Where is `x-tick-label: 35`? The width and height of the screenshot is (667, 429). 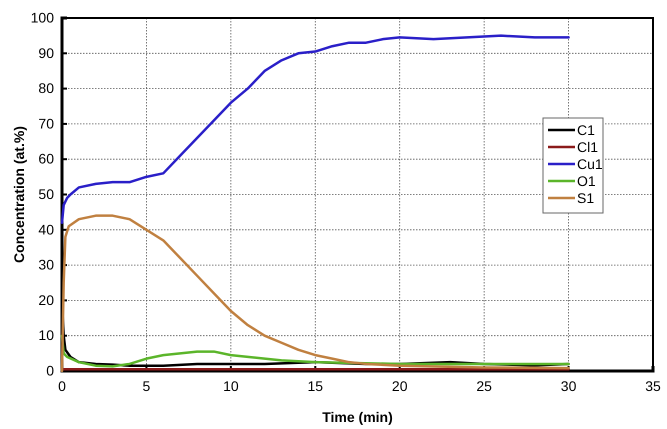 x-tick-label: 35 is located at coordinates (653, 386).